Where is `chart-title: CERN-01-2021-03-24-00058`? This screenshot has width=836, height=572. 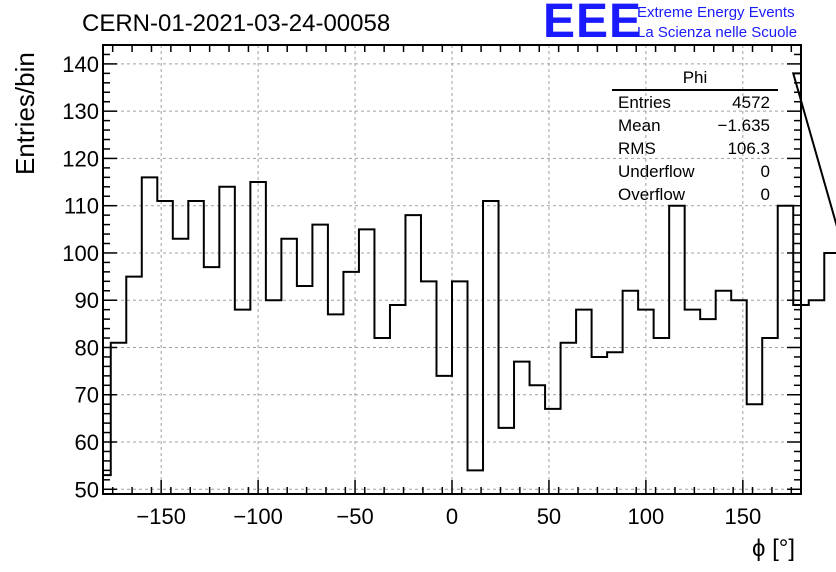 chart-title: CERN-01-2021-03-24-00058 is located at coordinates (236, 23).